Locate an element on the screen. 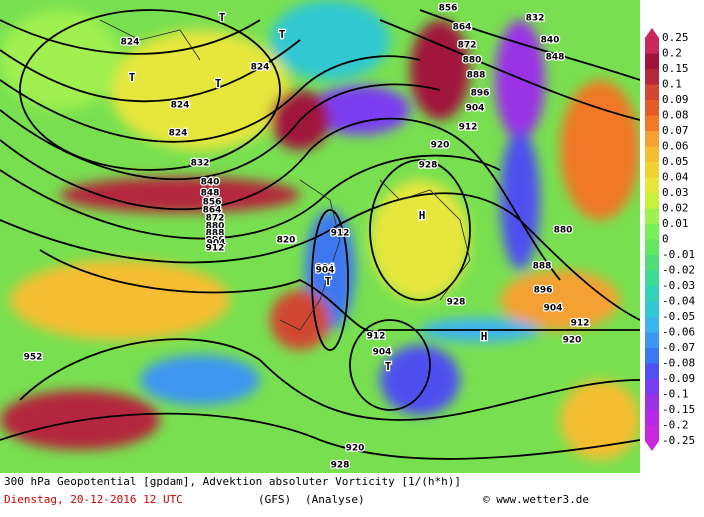 Image resolution: width=704 pixels, height=517 pixels. caption-run: (Analyse) is located at coordinates (335, 499).